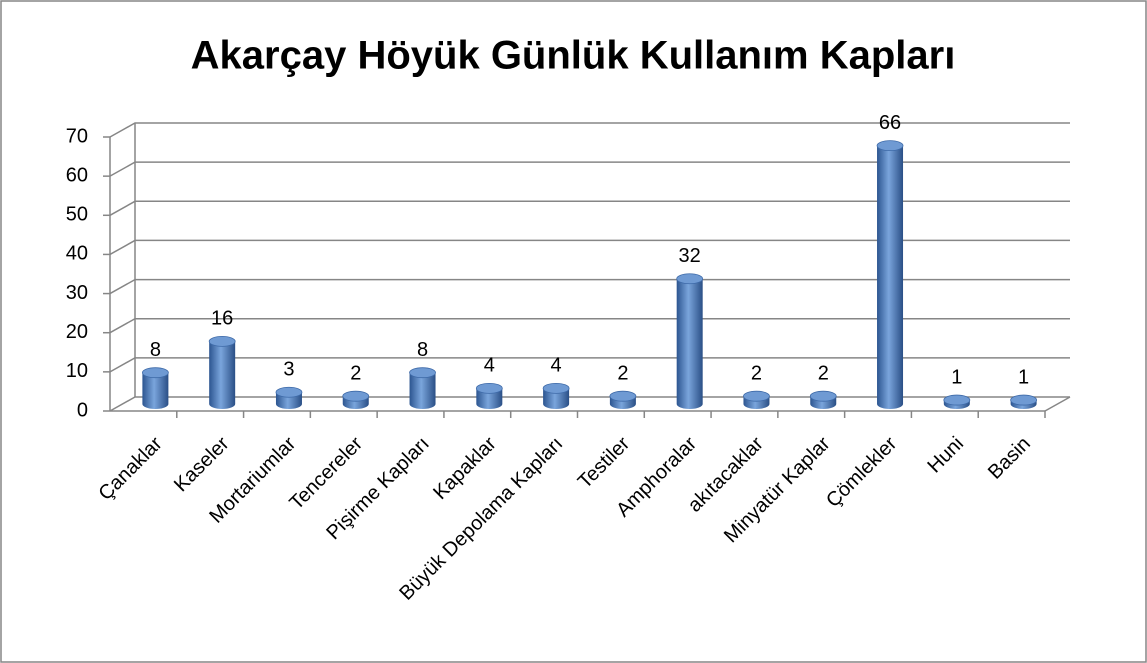 The image size is (1147, 663). Describe the element at coordinates (890, 123) in the screenshot. I see `data-label: 66` at that location.